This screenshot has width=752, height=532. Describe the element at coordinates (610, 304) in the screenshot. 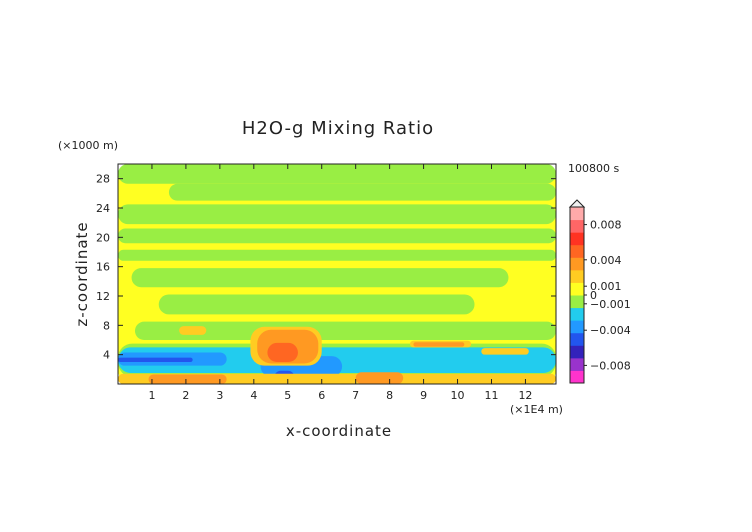

I see `colorbar-label: −0.001` at that location.